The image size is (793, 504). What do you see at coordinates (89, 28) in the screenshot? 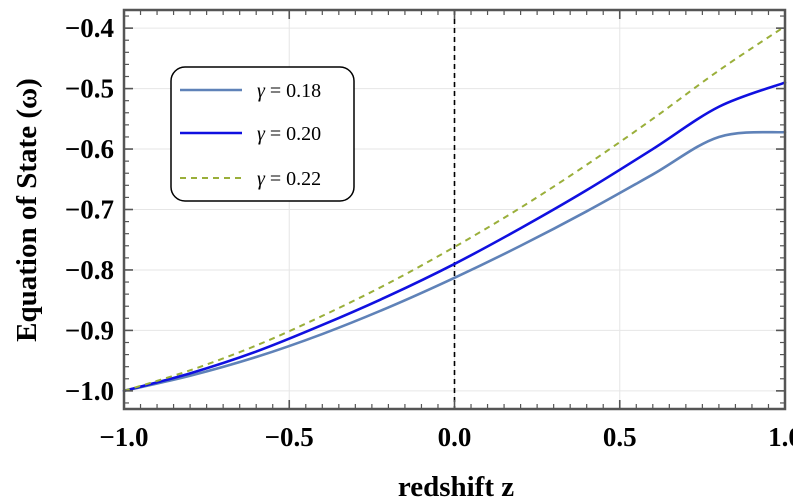
I see `y-tick-label: −0.4` at bounding box center [89, 28].